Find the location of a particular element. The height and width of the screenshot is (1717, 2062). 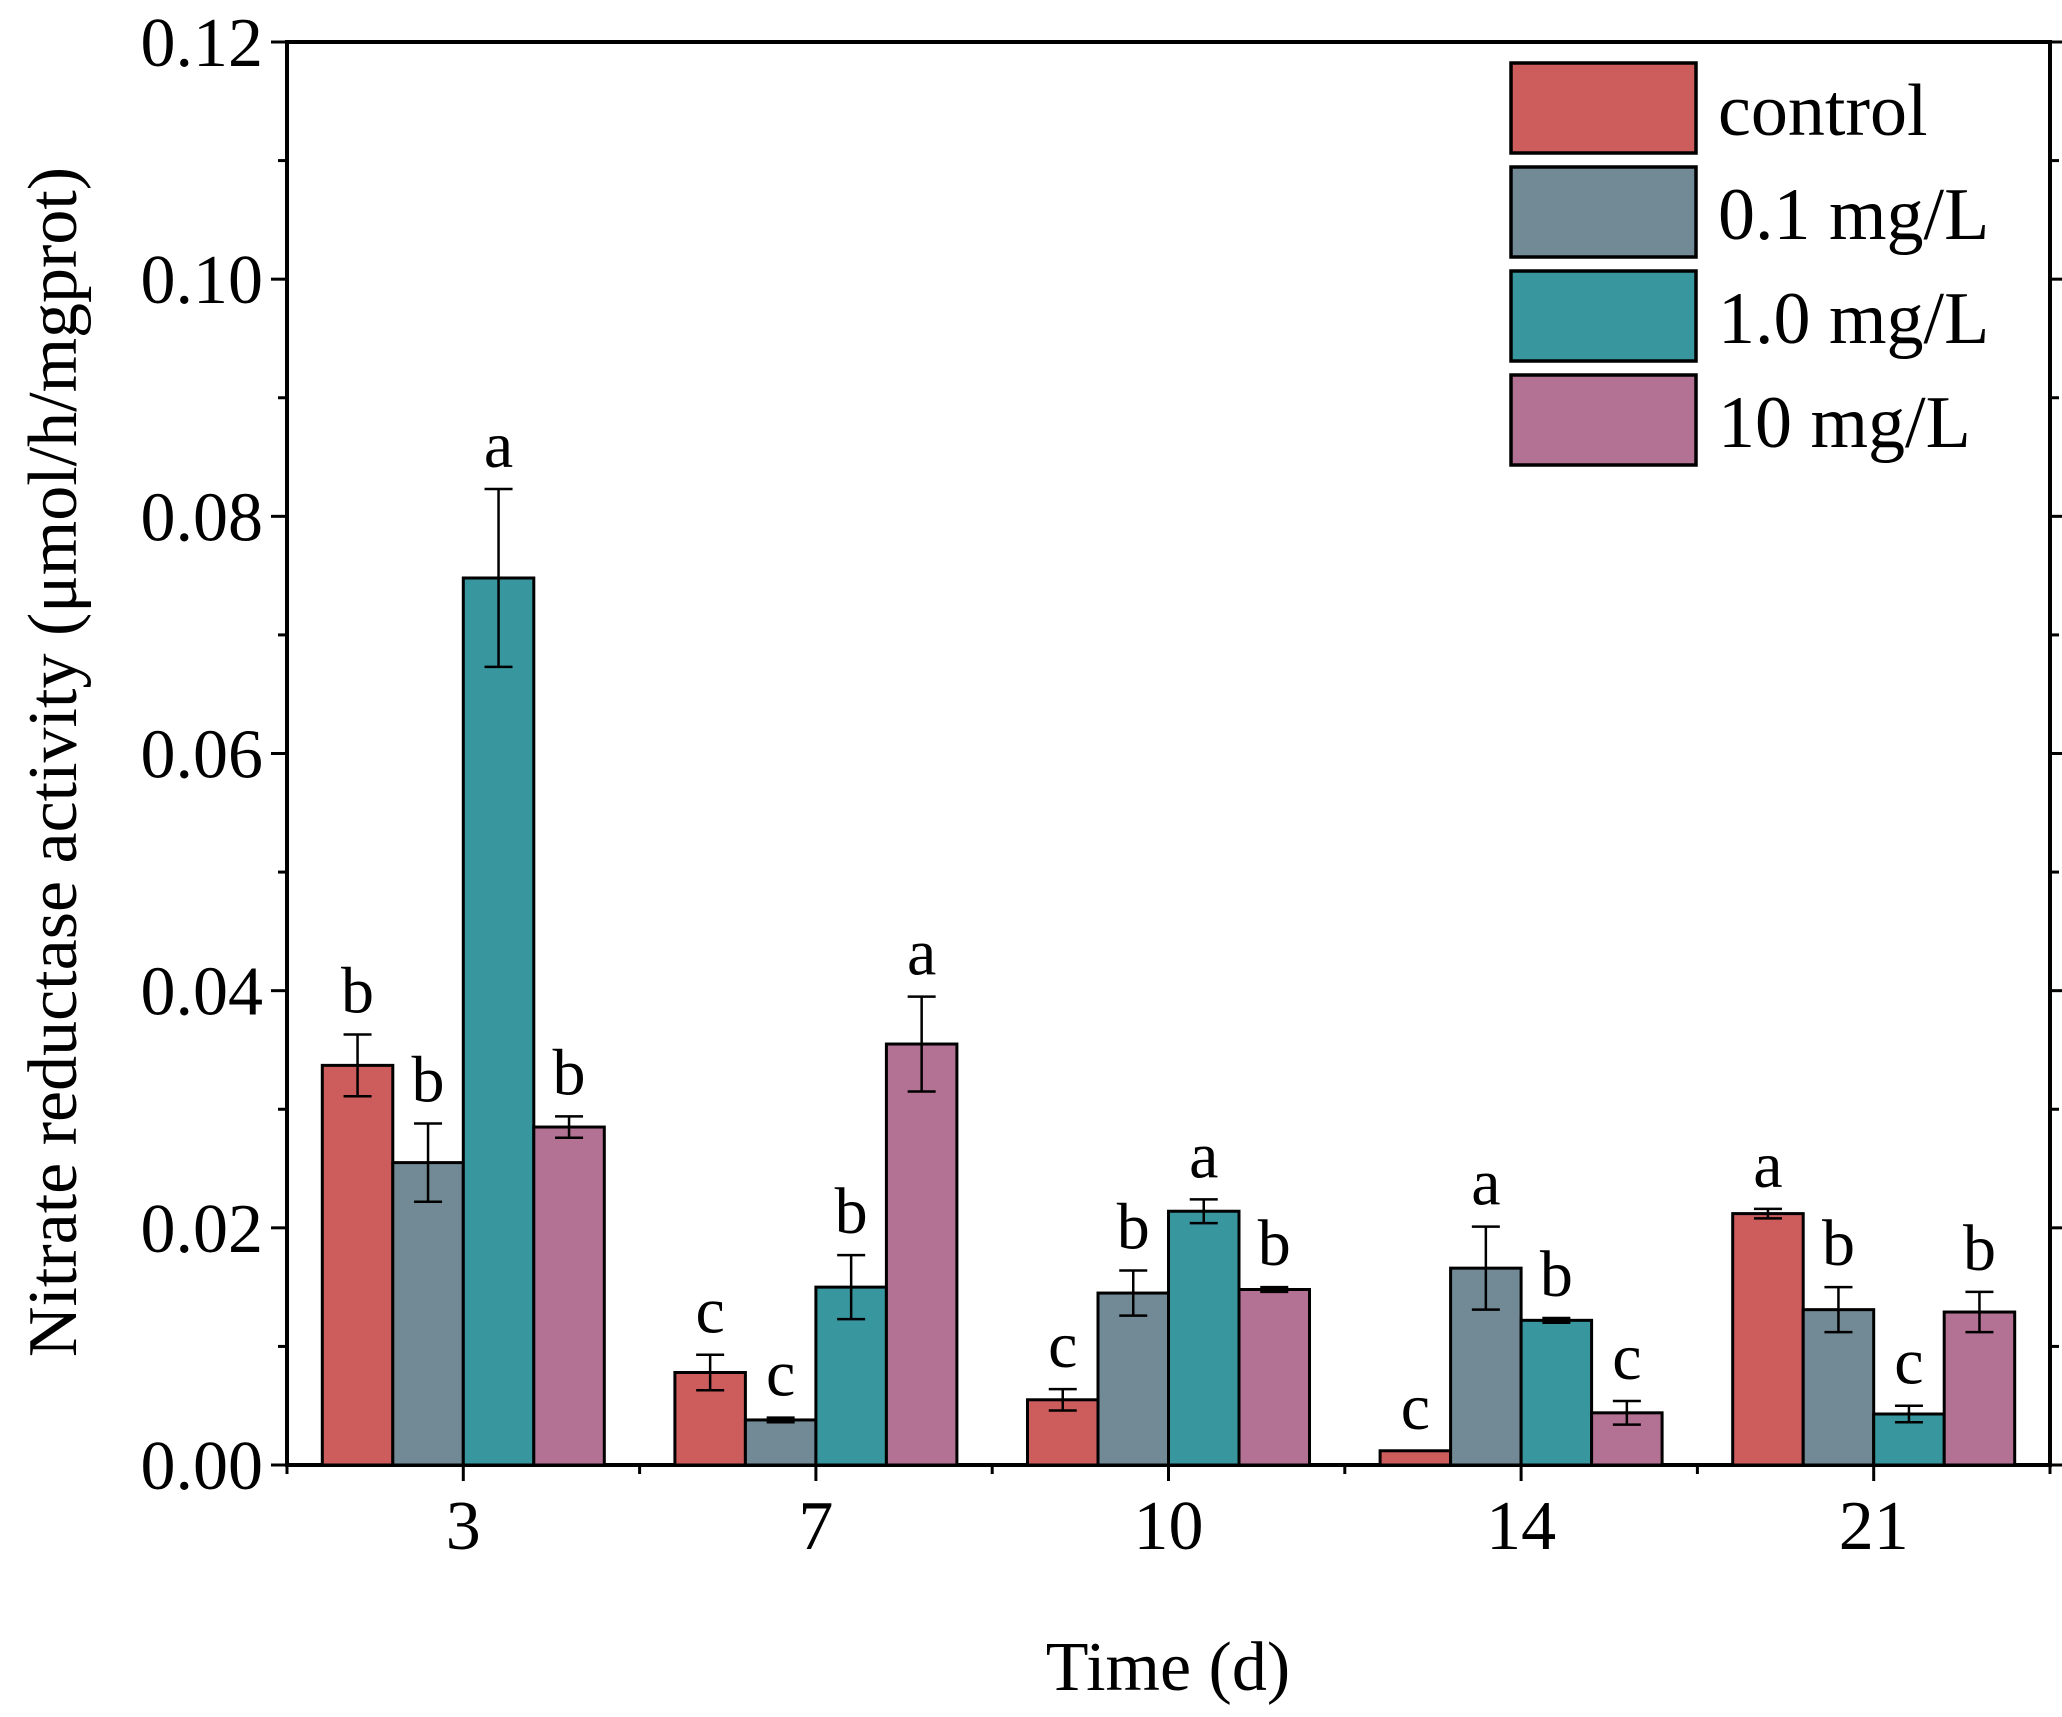

legend-item: control is located at coordinates (1718, 108).